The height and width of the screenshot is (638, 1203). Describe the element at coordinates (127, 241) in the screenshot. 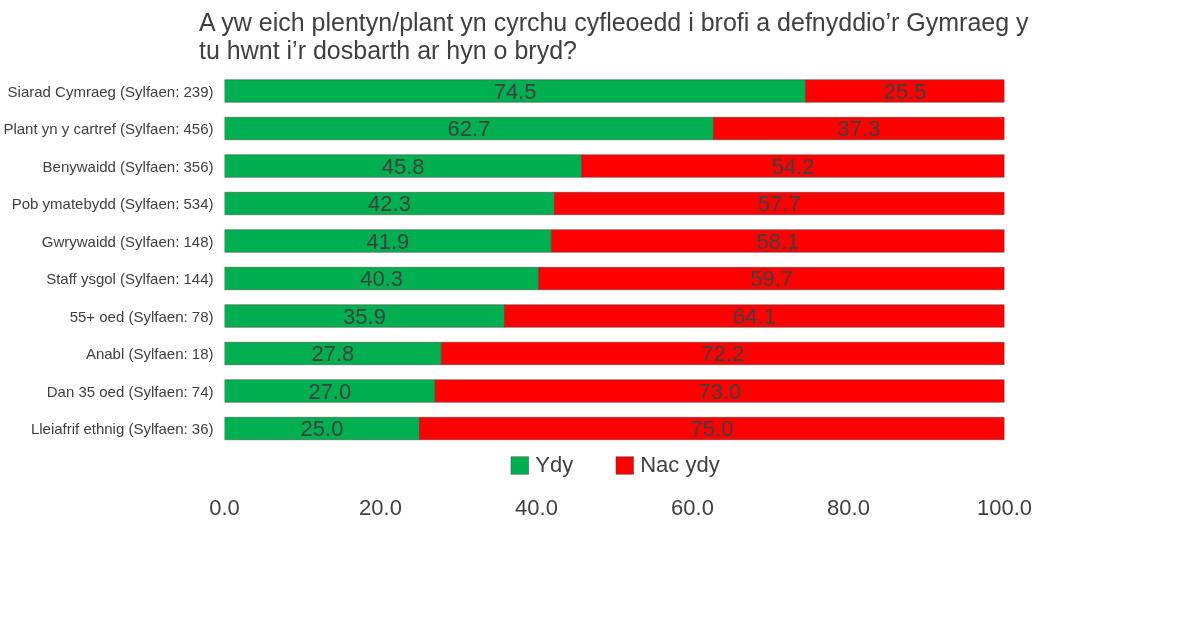

I see `y-tick-label: Gwrywaidd (Sylfaen: 148)` at that location.